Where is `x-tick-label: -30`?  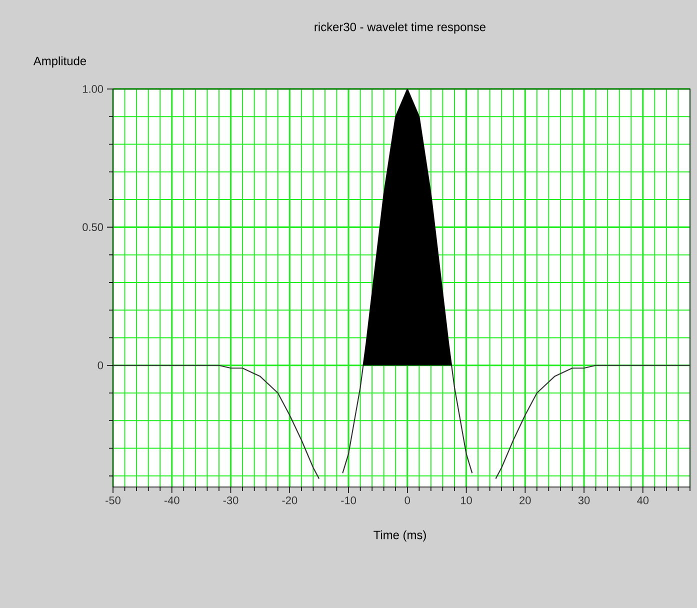
x-tick-label: -30 is located at coordinates (230, 500).